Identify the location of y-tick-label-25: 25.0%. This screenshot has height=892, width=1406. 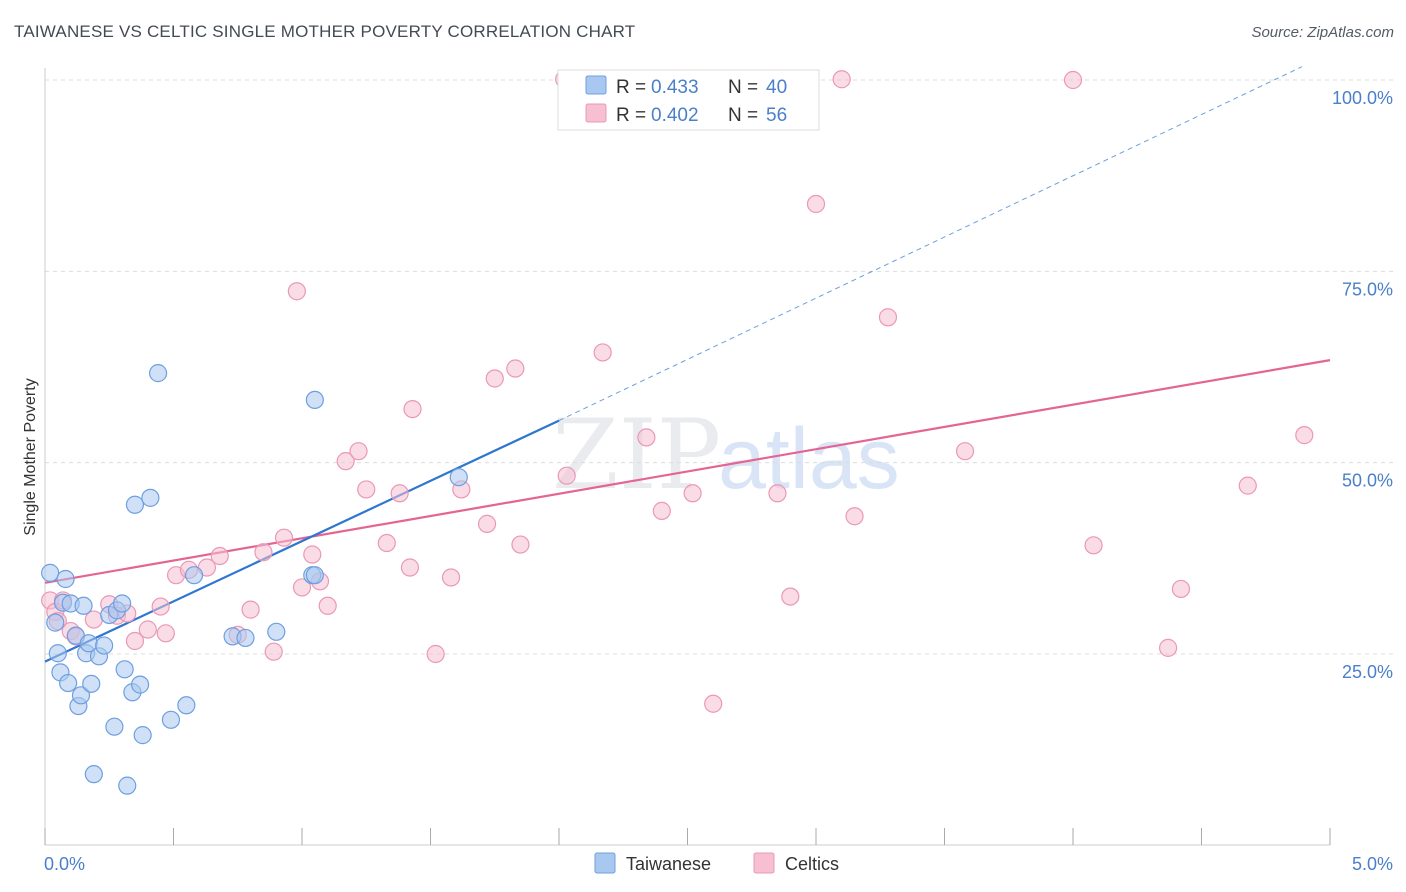
(1367, 672).